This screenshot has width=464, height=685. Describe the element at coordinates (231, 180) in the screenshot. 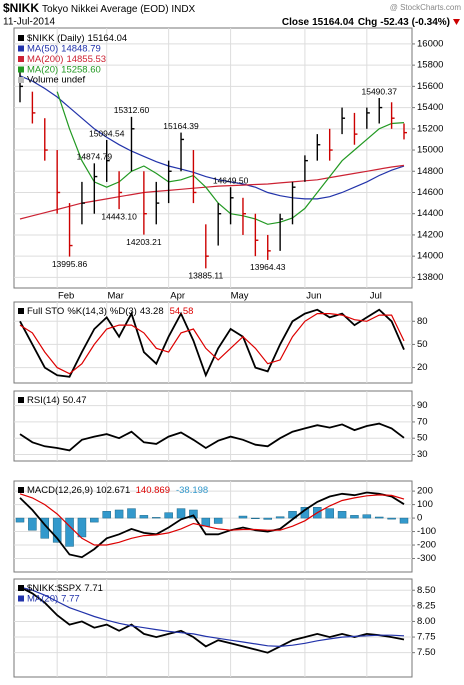

I see `high-label: 14649.50` at that location.